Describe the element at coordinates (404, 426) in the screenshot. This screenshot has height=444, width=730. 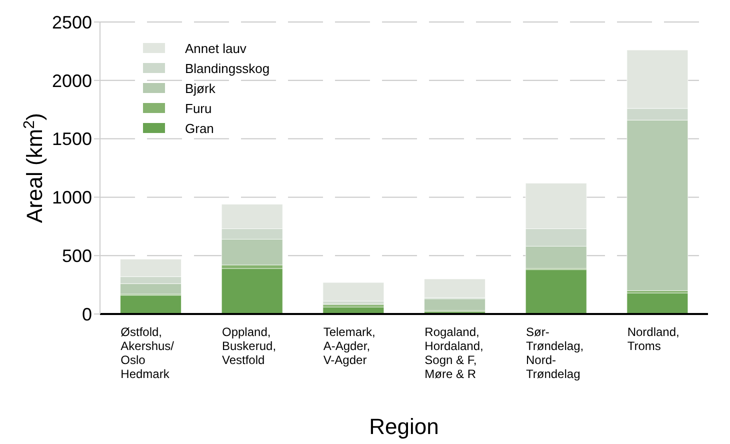
I see `x-axis-title: Region` at that location.